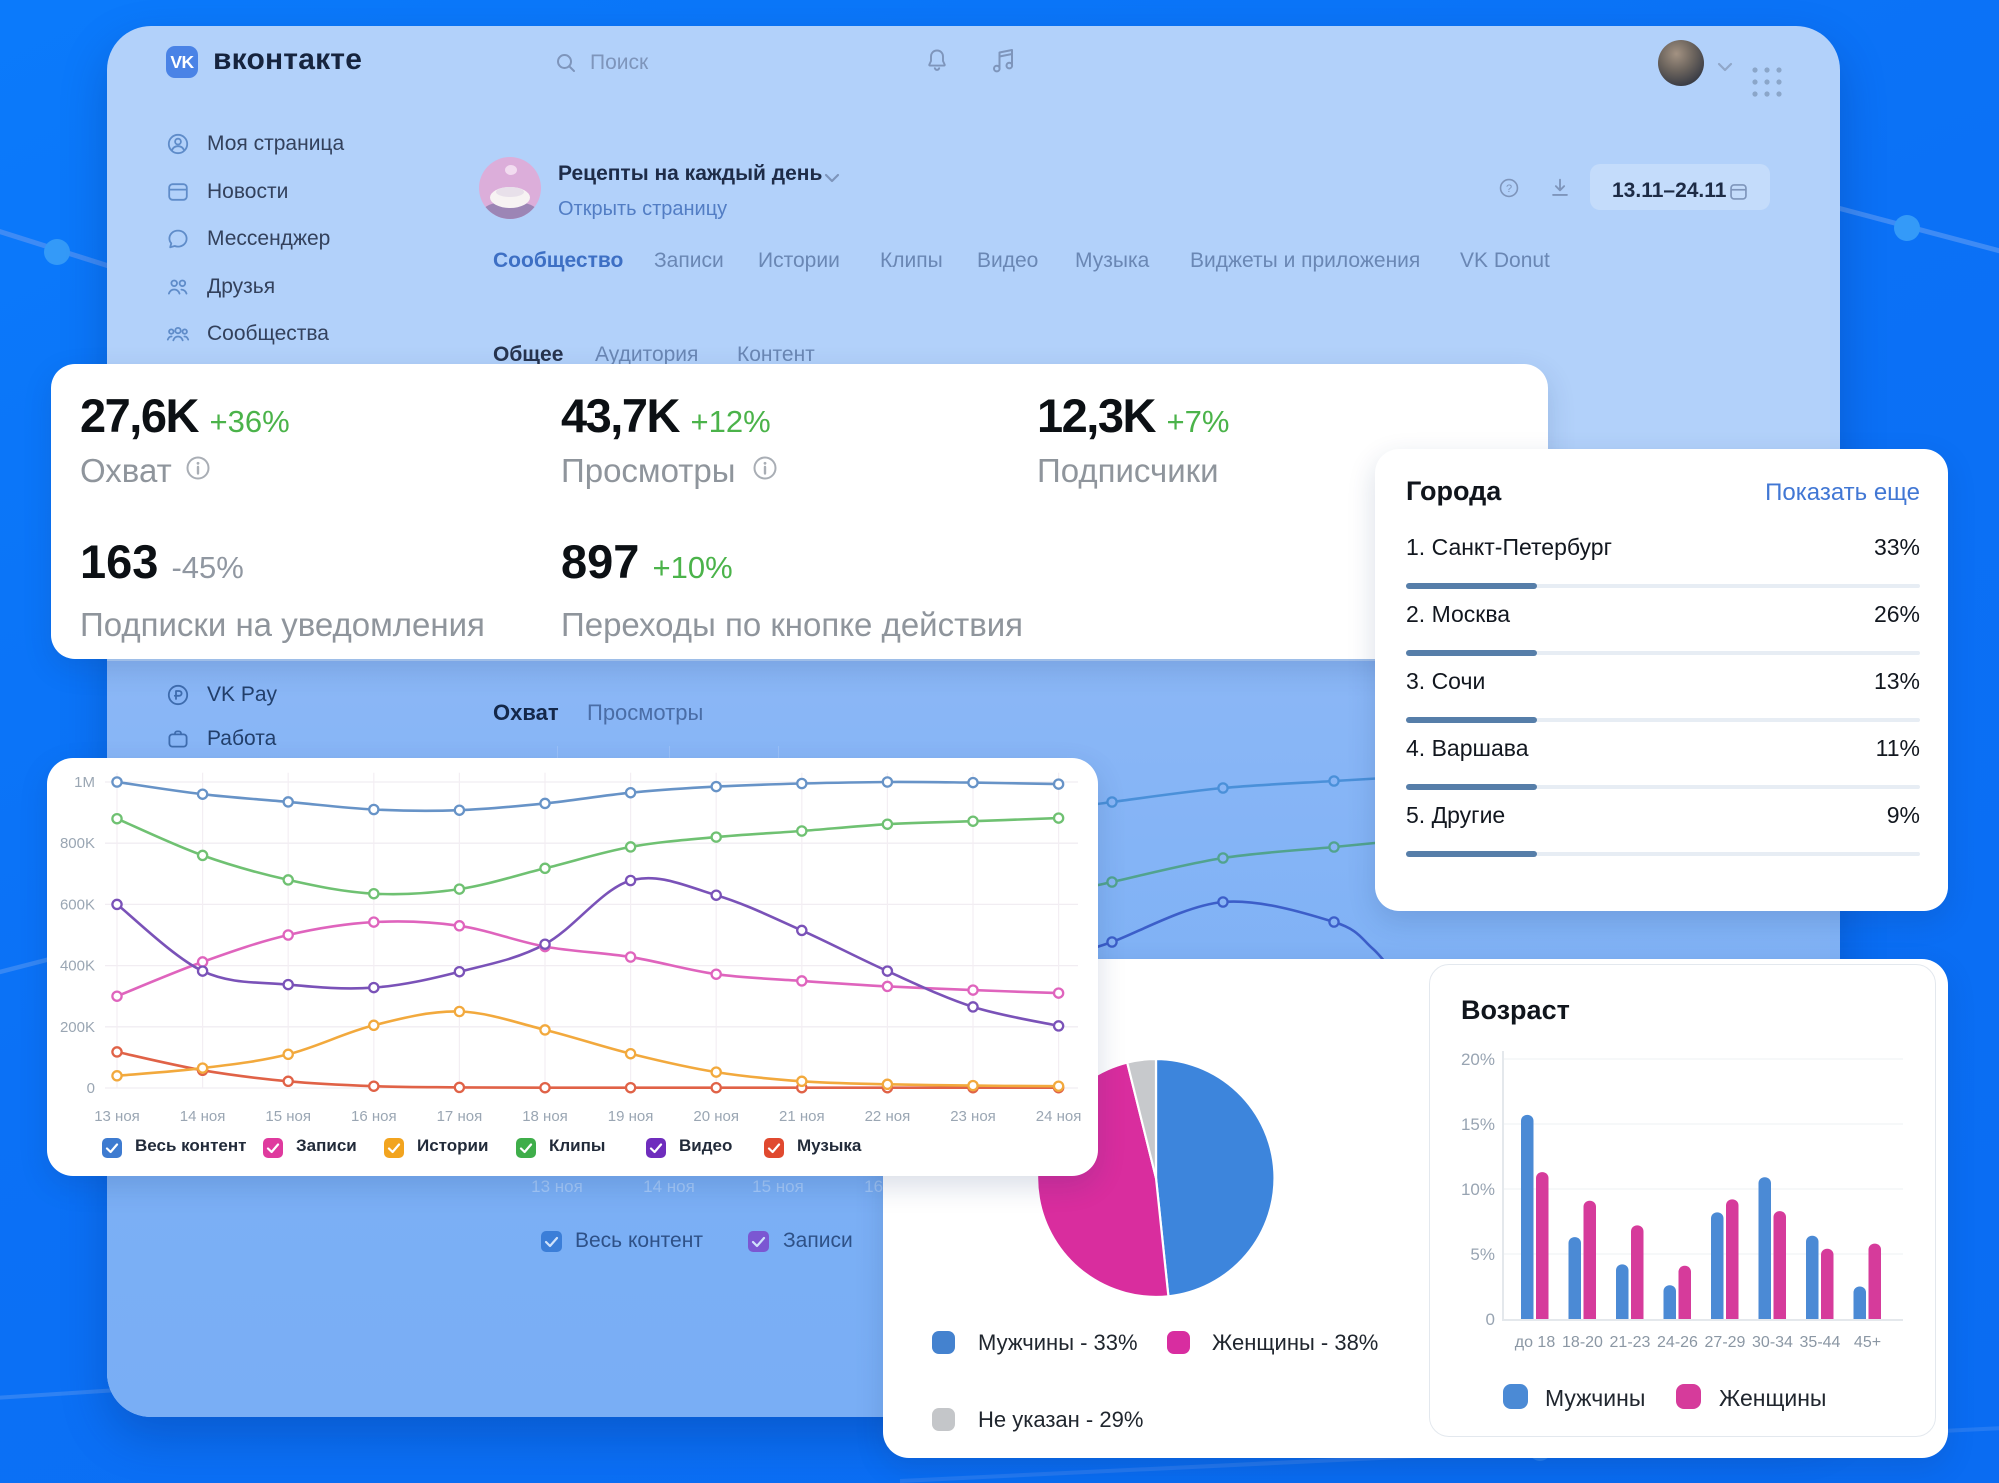 The height and width of the screenshot is (1483, 1999). I want to click on svg-text: 27-29, so click(1725, 1342).